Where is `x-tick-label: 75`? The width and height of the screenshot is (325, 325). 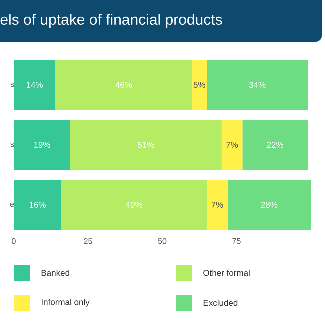 x-tick-label: 75 is located at coordinates (236, 241).